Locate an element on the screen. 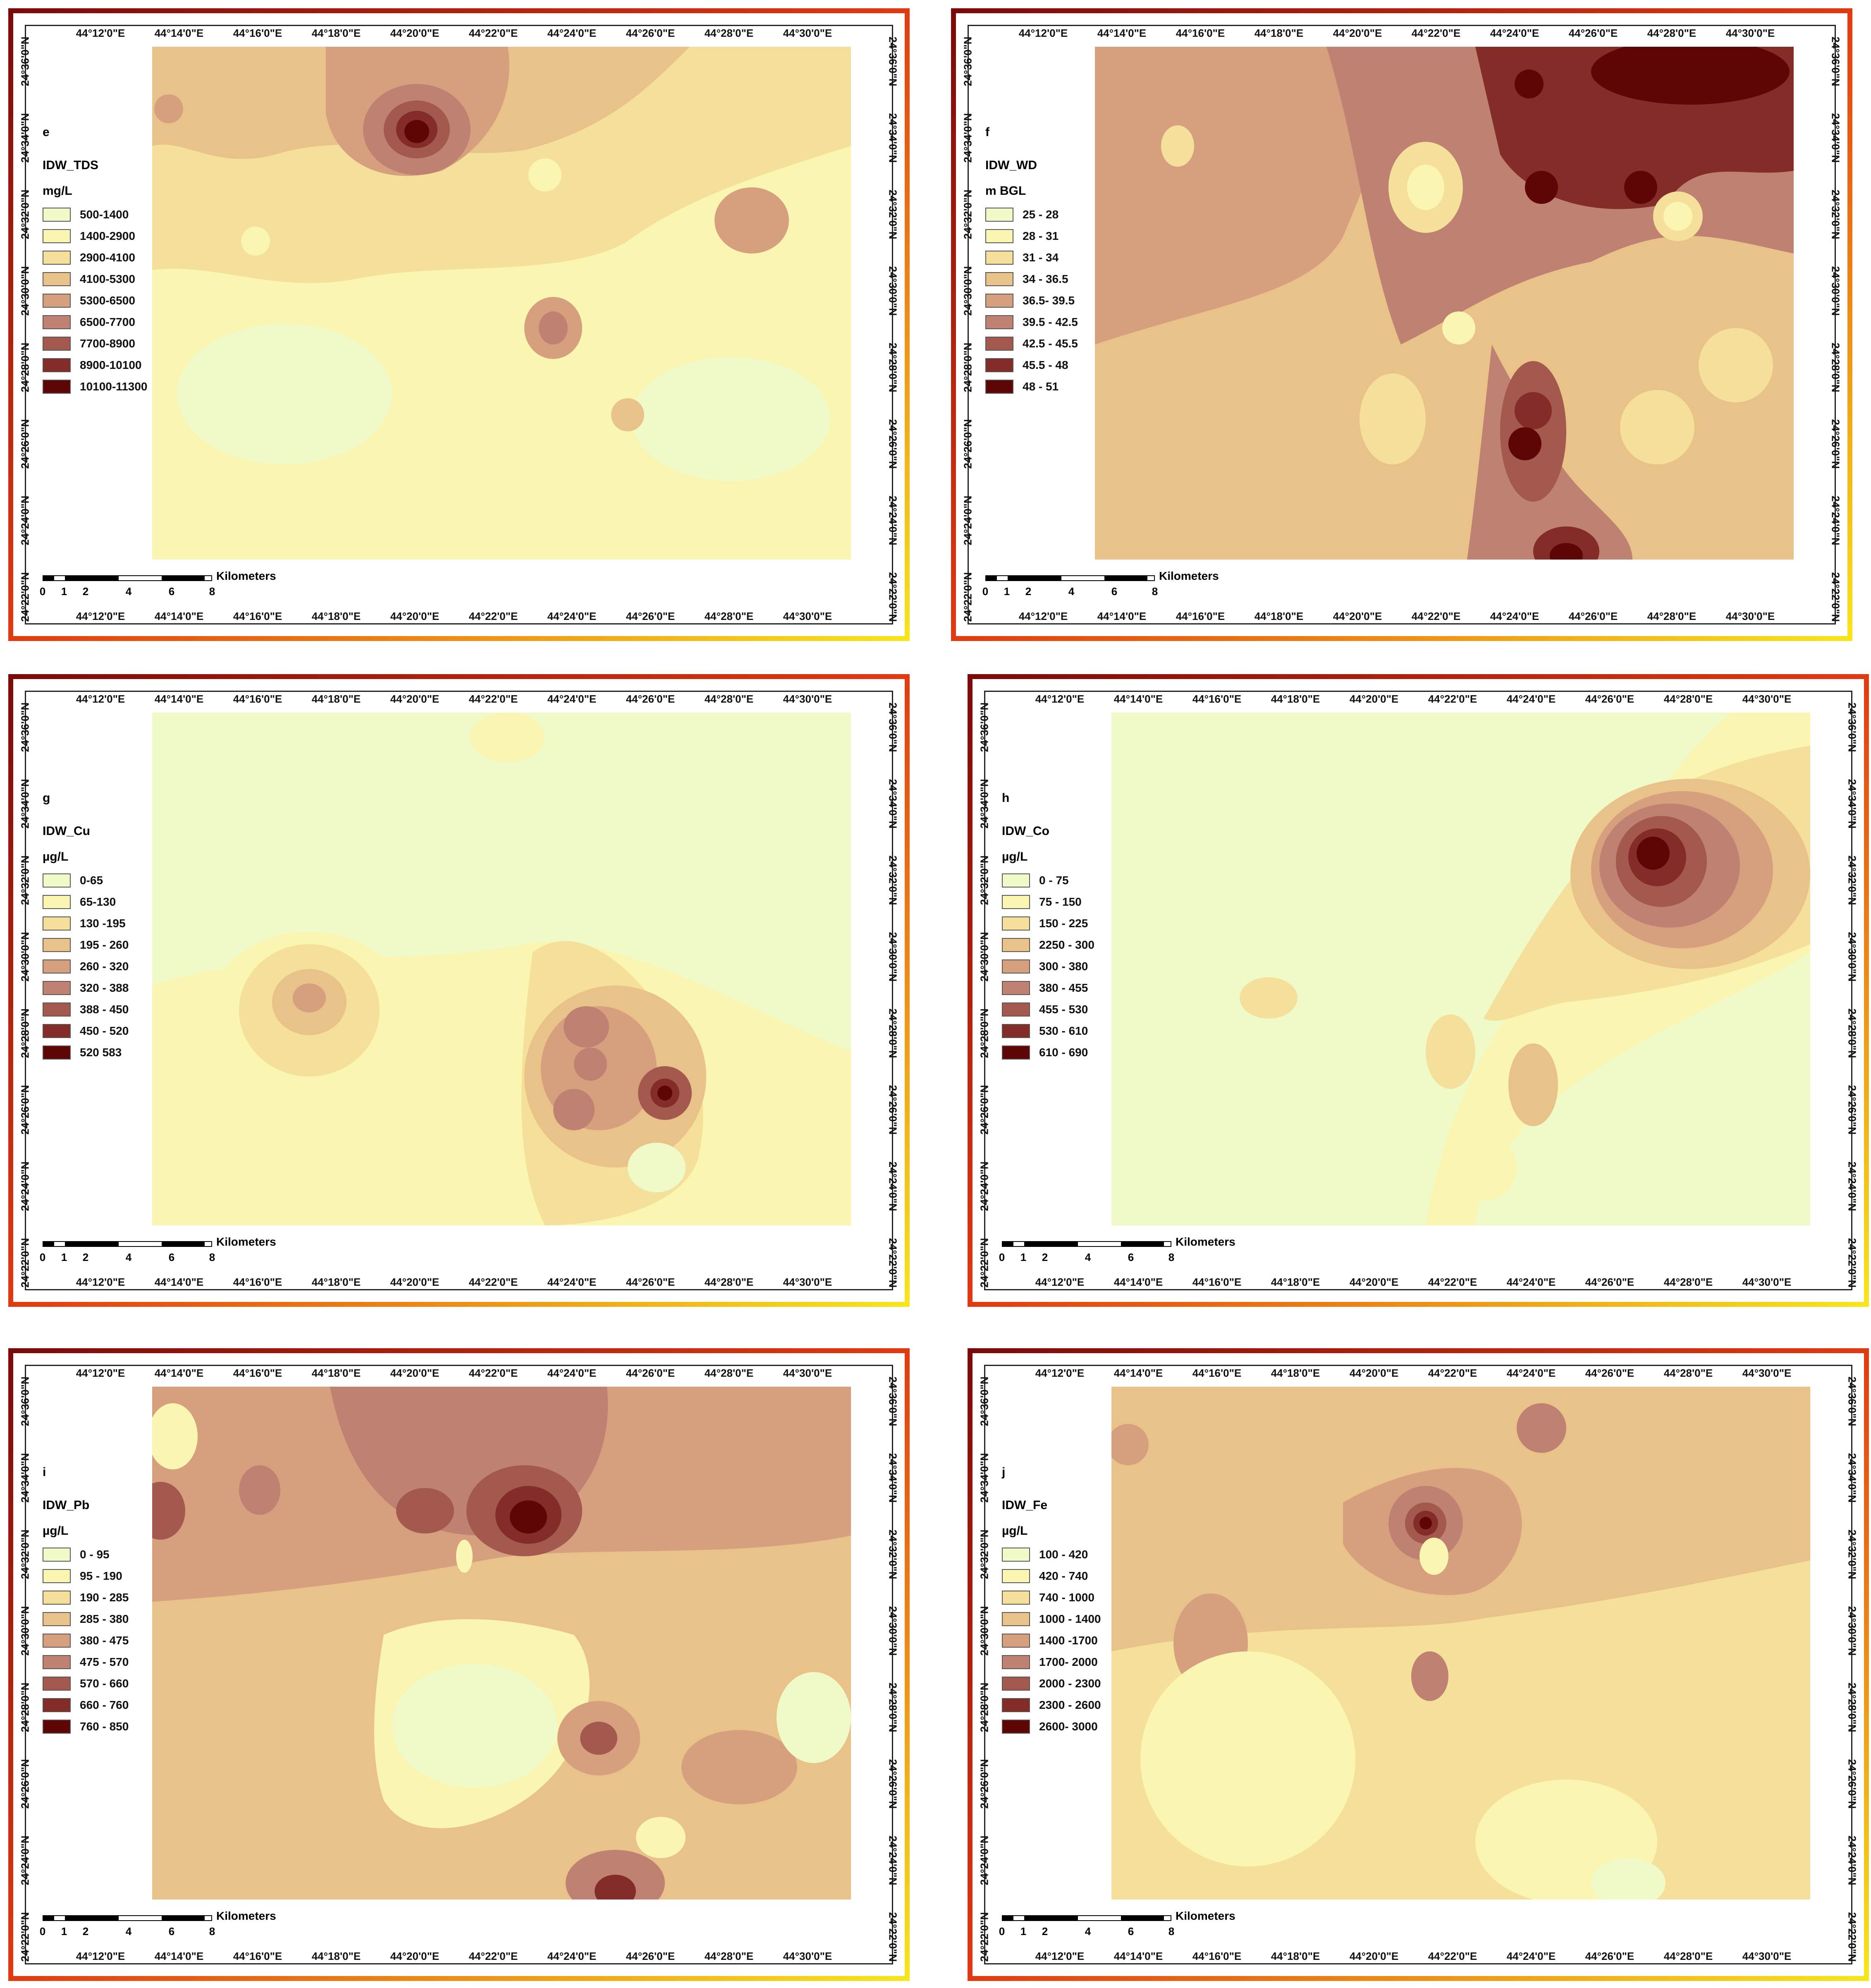  legend-title: IDW_Pb is located at coordinates (66, 1505).